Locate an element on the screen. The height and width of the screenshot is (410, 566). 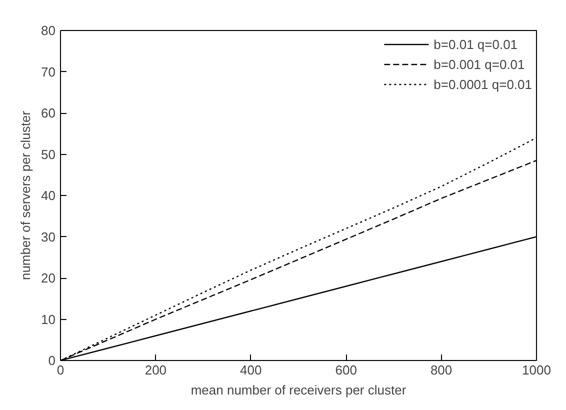
x-axis-title: mean number of receivers per cluster is located at coordinates (298, 390).